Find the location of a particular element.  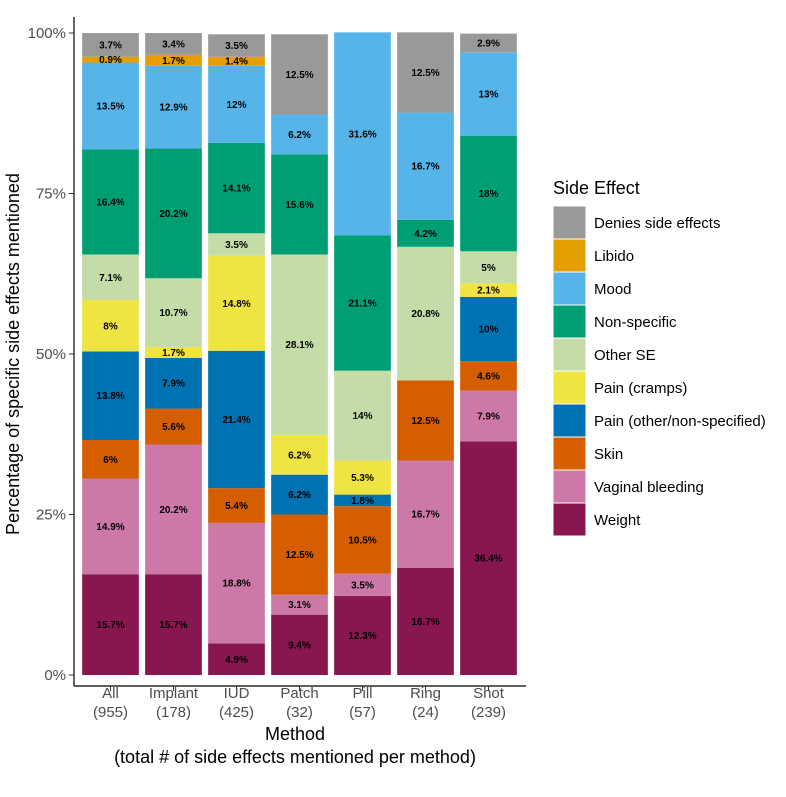

bar-all-vaginal-bleeding is located at coordinates (110, 526).